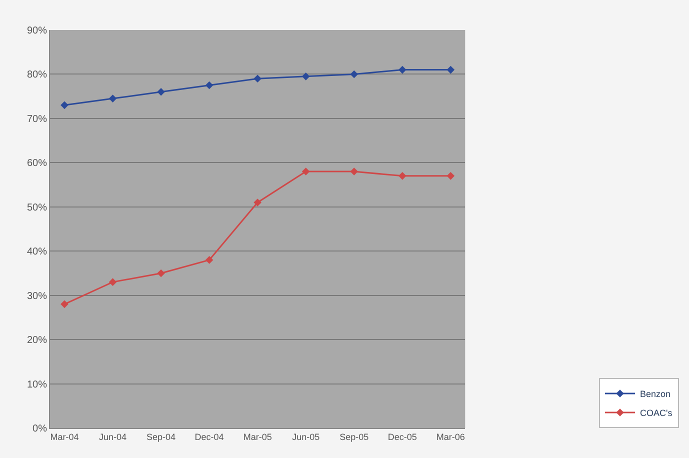 This screenshot has height=458, width=689. Describe the element at coordinates (37, 75) in the screenshot. I see `y-tick-label: 80%` at that location.